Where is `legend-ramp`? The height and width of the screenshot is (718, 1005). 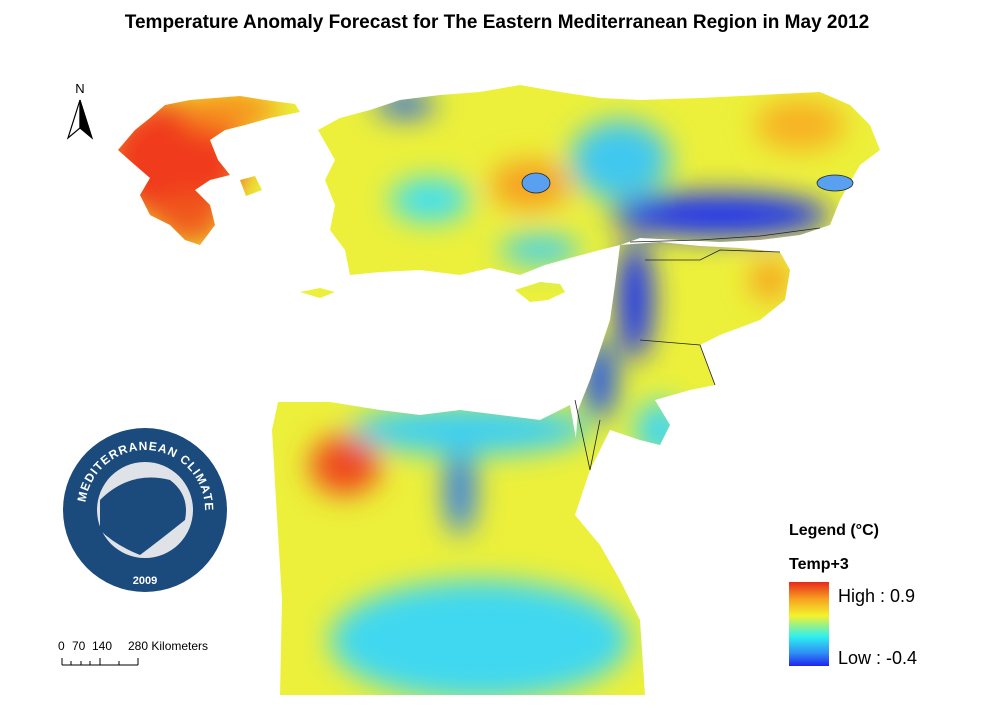
legend-ramp is located at coordinates (809, 624).